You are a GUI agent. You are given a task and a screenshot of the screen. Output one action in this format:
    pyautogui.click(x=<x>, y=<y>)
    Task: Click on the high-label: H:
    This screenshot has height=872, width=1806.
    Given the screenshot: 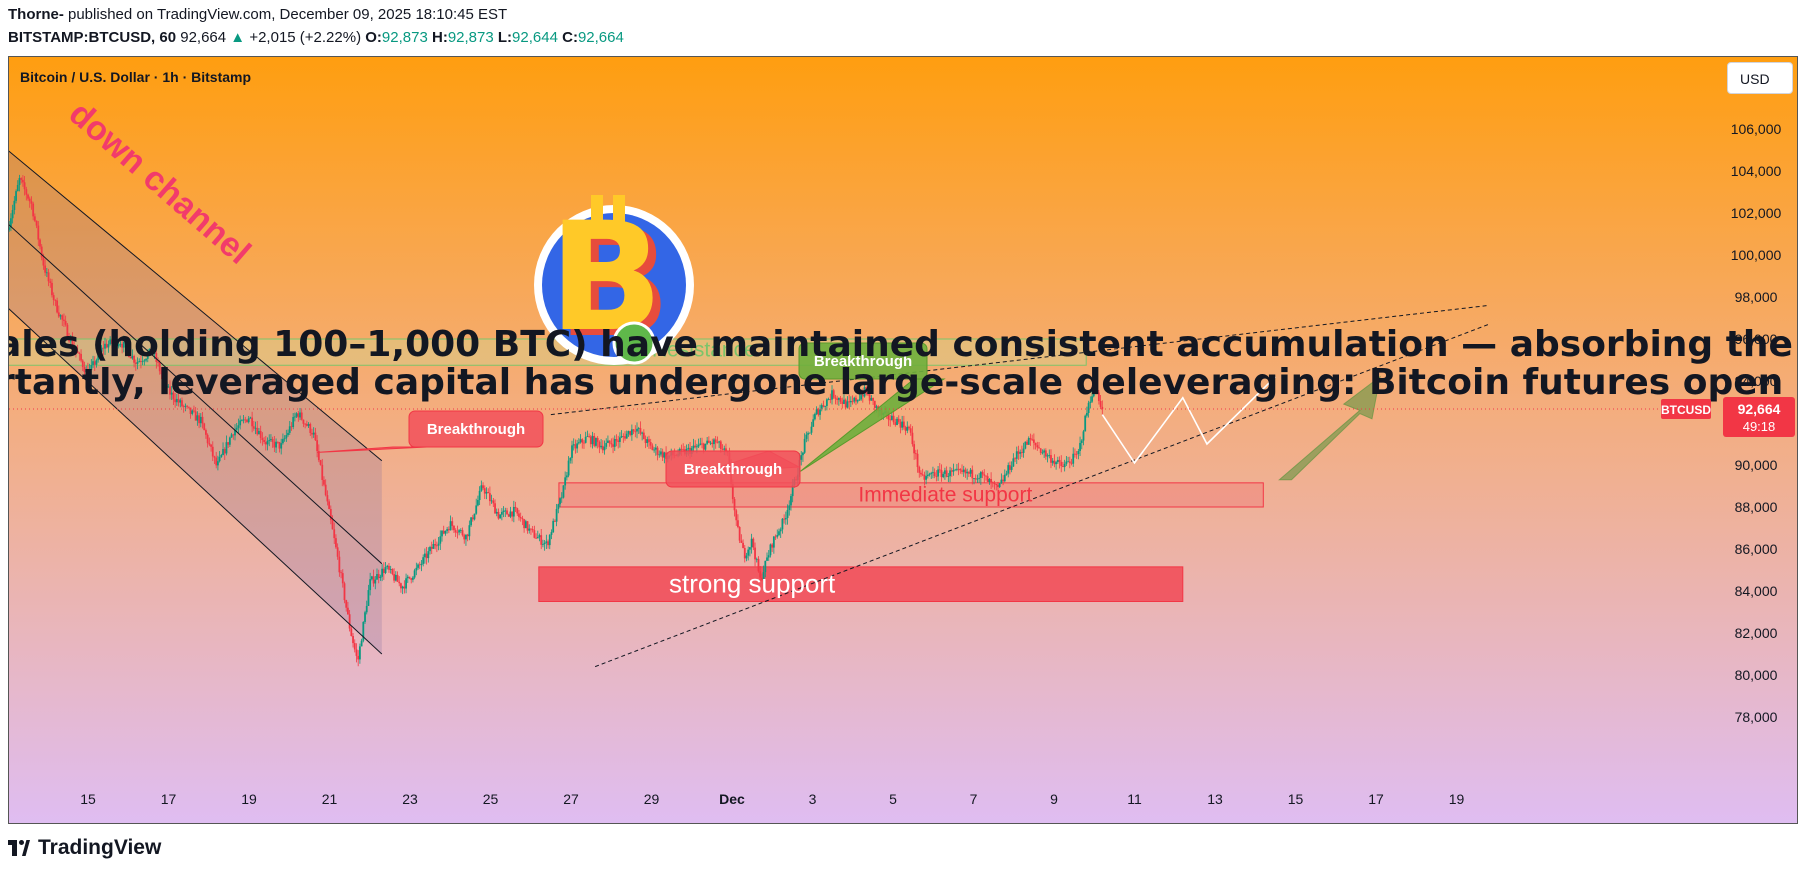 What is the action you would take?
    pyautogui.click(x=439, y=37)
    